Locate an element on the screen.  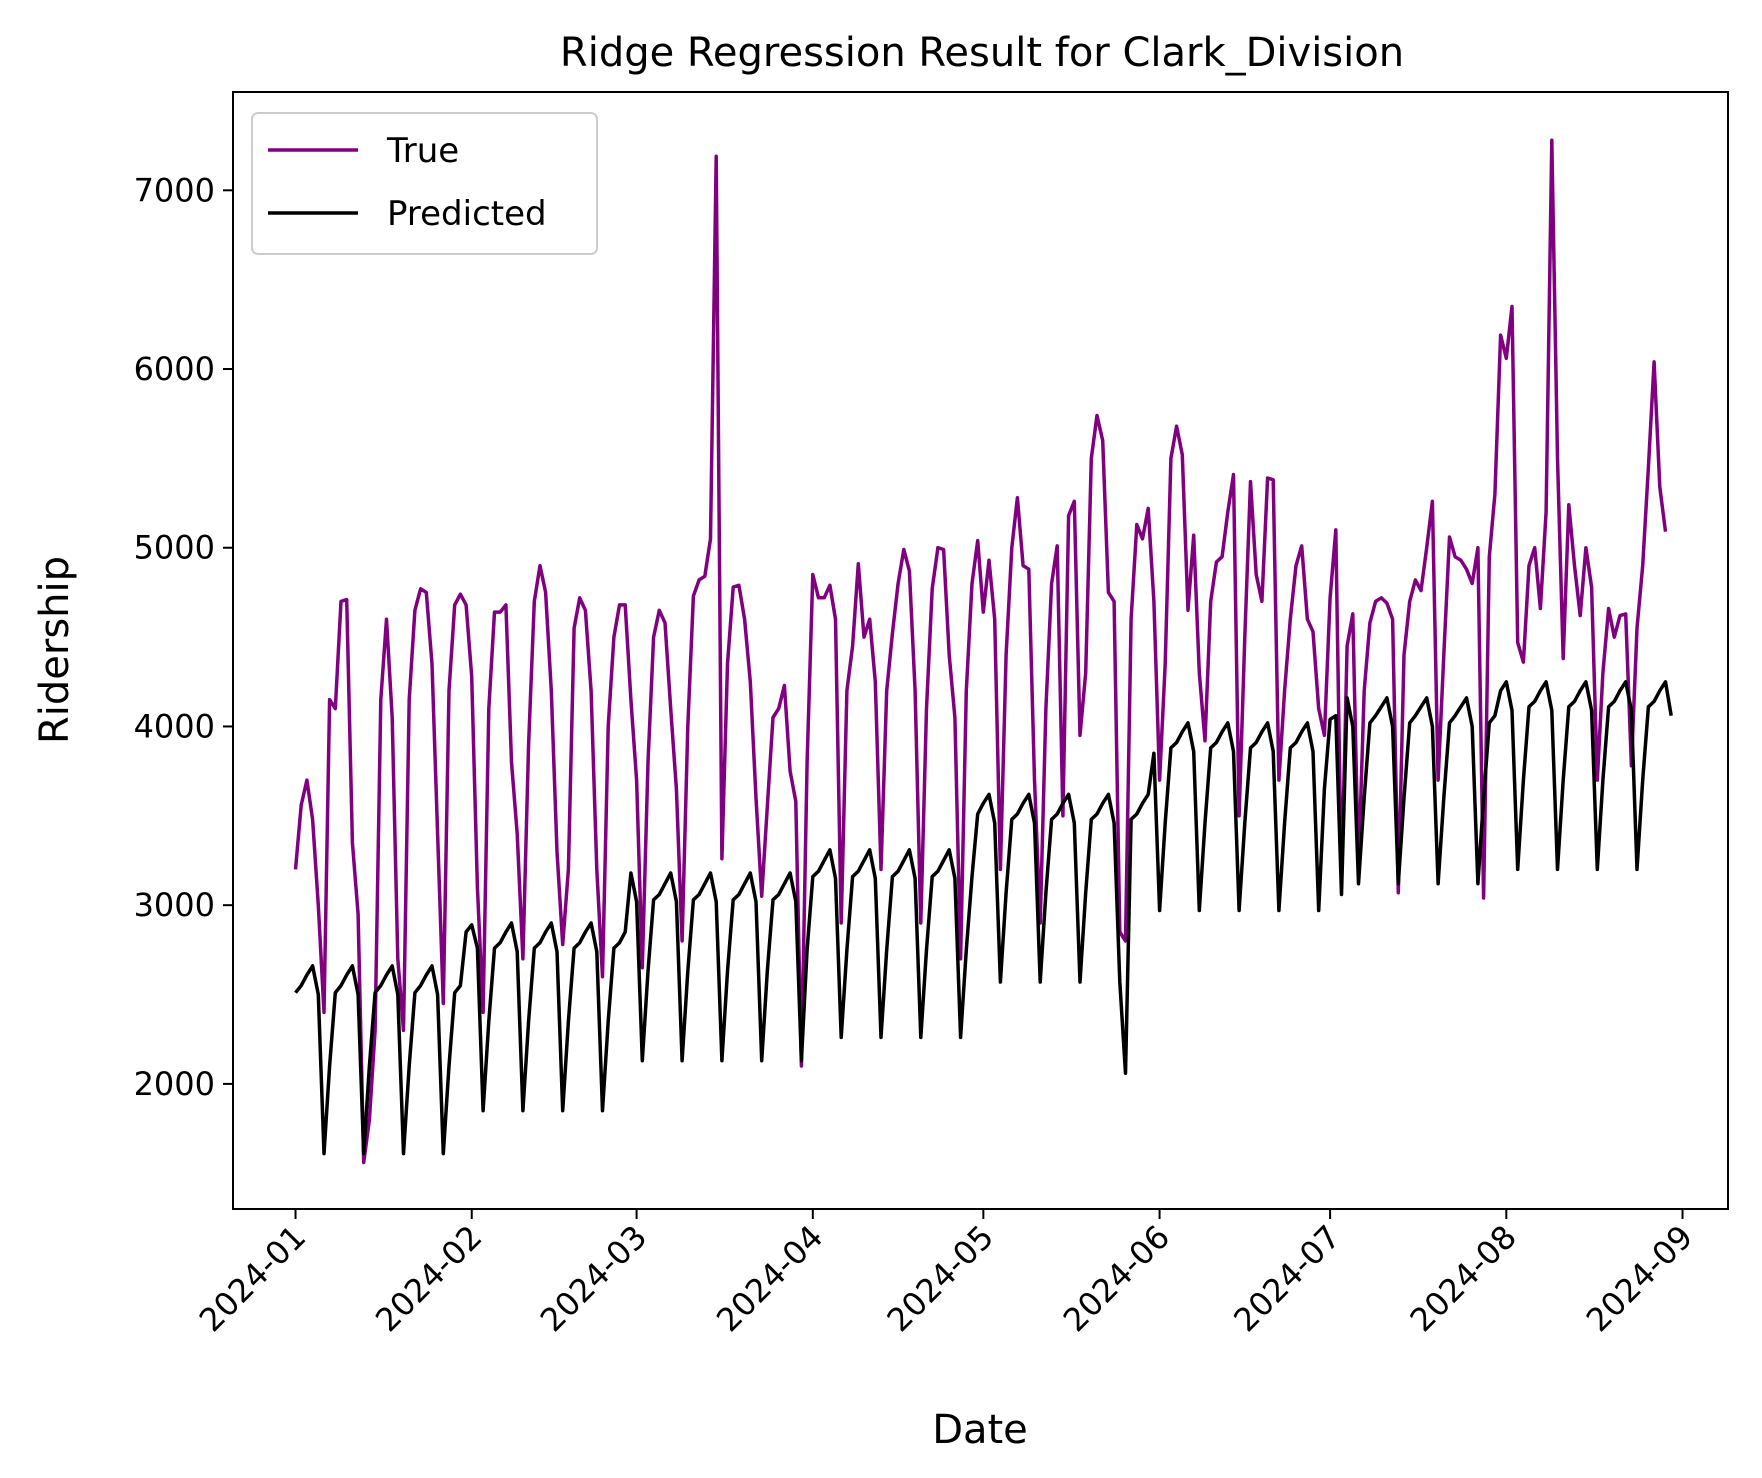
y-tick-label: 3000 is located at coordinates (174, 905).